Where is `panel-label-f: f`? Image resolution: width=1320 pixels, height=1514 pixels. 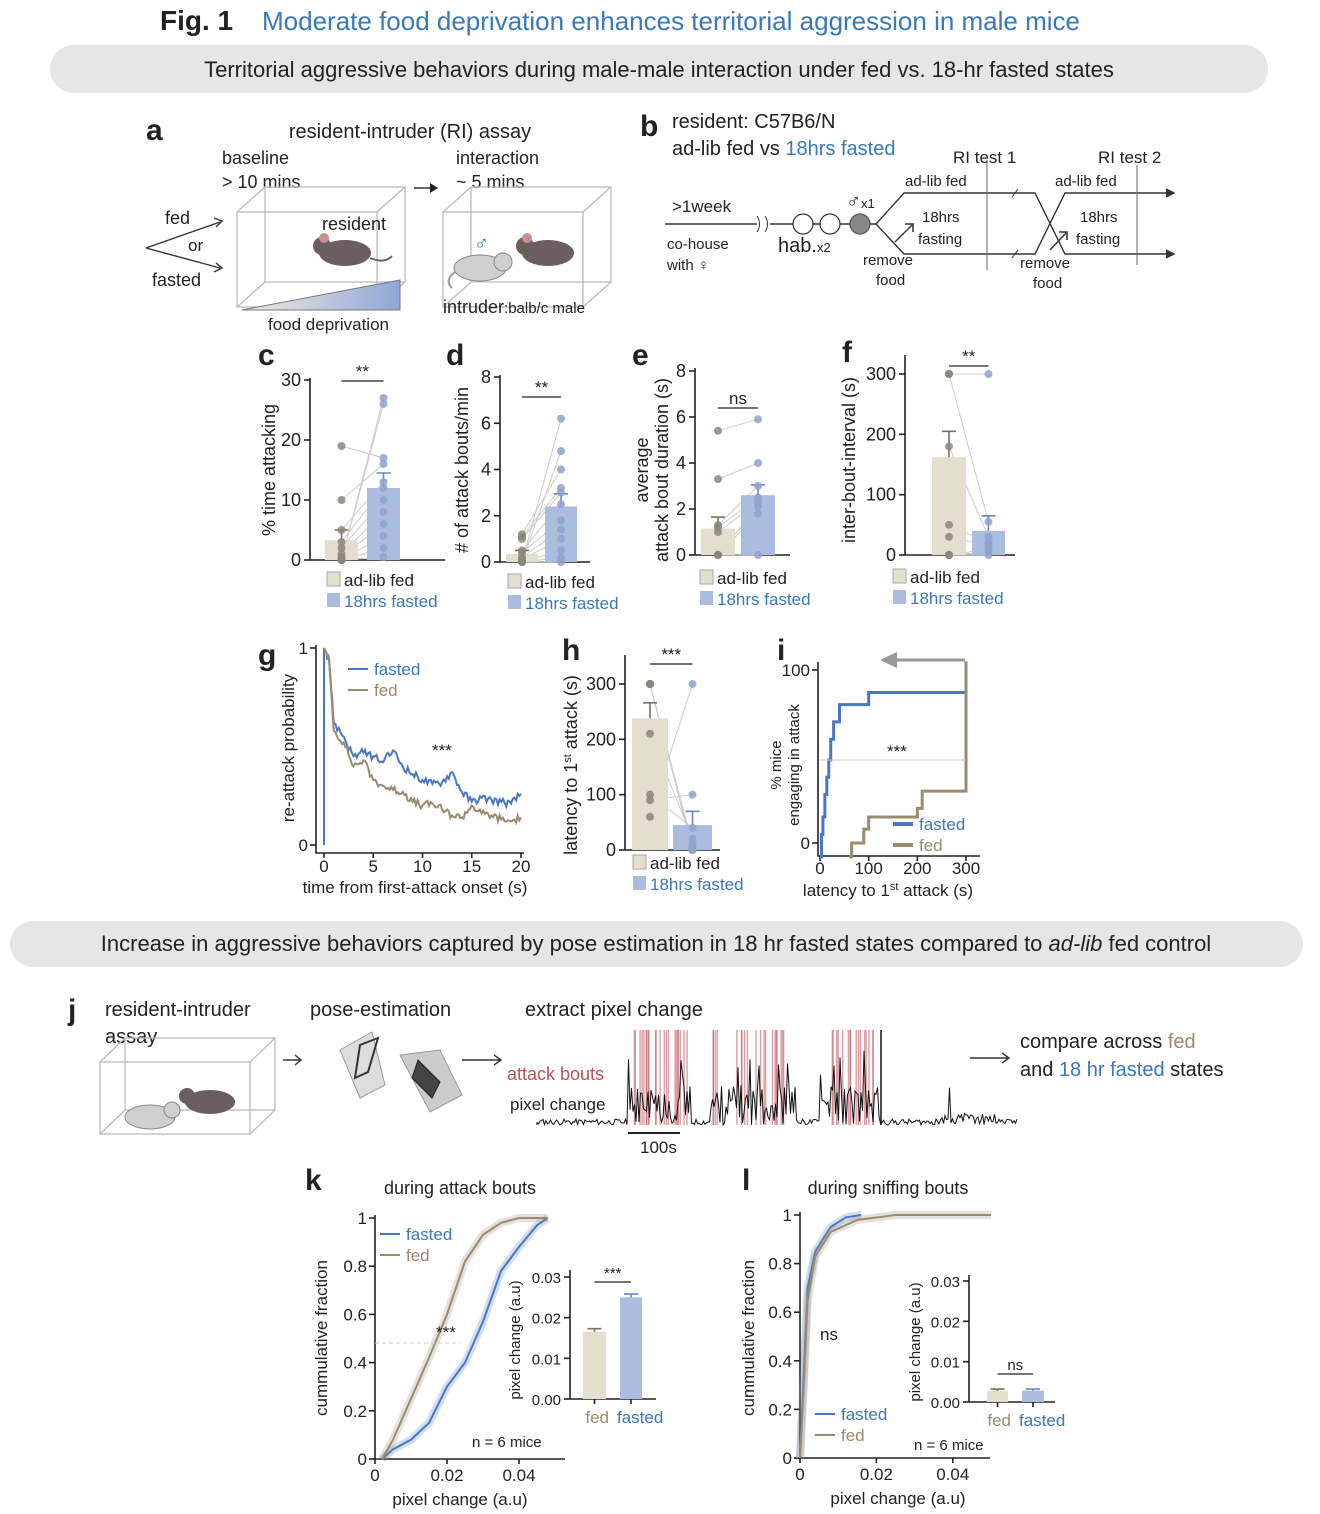 panel-label-f: f is located at coordinates (847, 352).